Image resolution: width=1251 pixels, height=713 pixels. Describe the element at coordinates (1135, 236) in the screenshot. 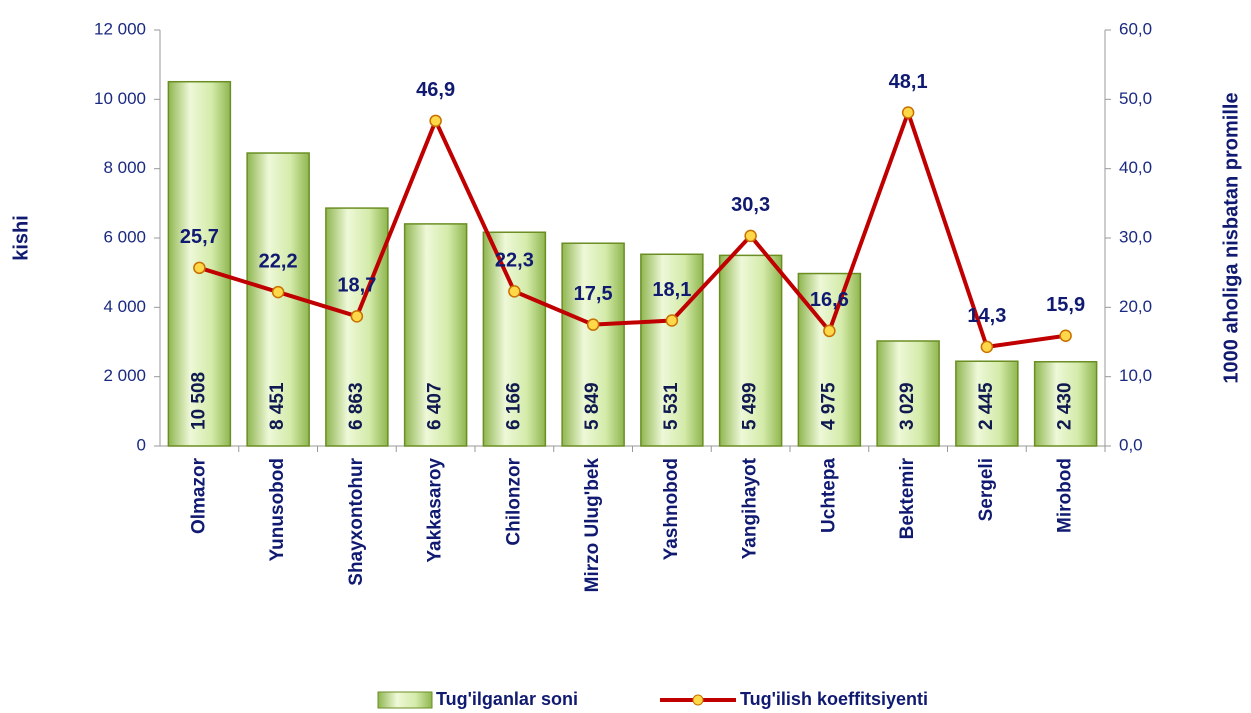

I see `y2-tick-label: 30,0` at that location.